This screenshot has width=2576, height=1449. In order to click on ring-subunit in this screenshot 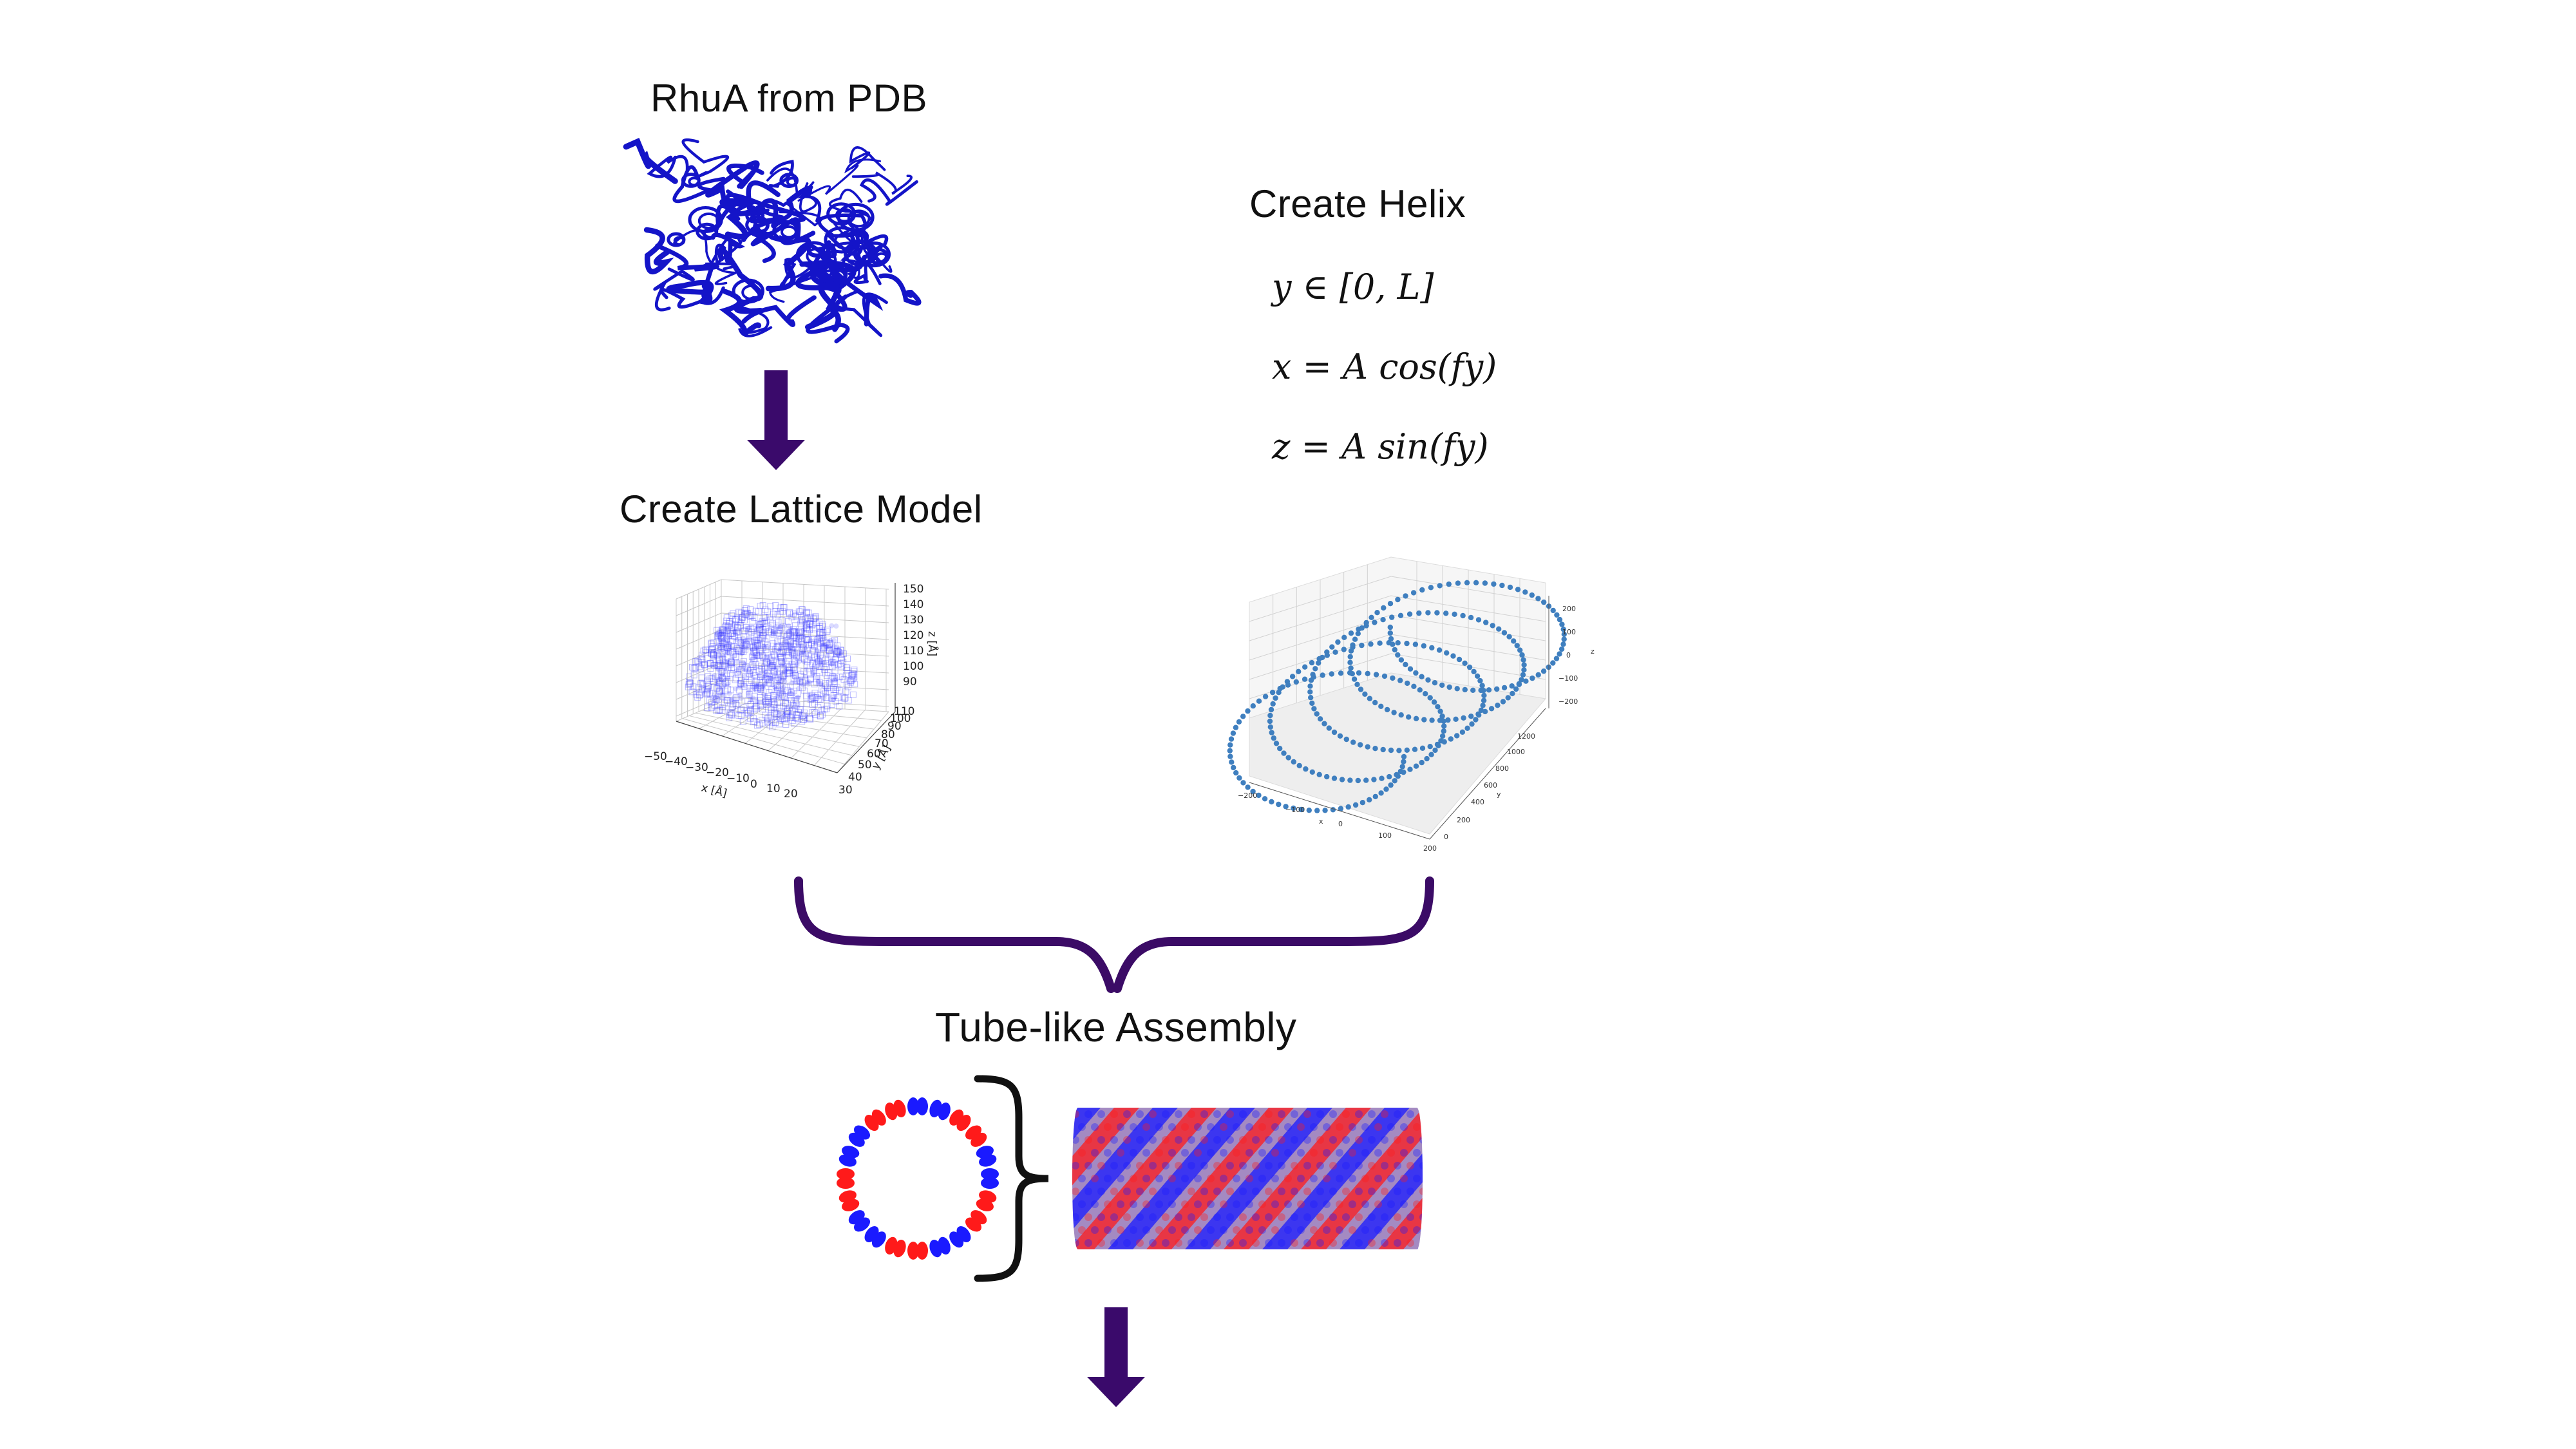, I will do `click(986, 1157)`.